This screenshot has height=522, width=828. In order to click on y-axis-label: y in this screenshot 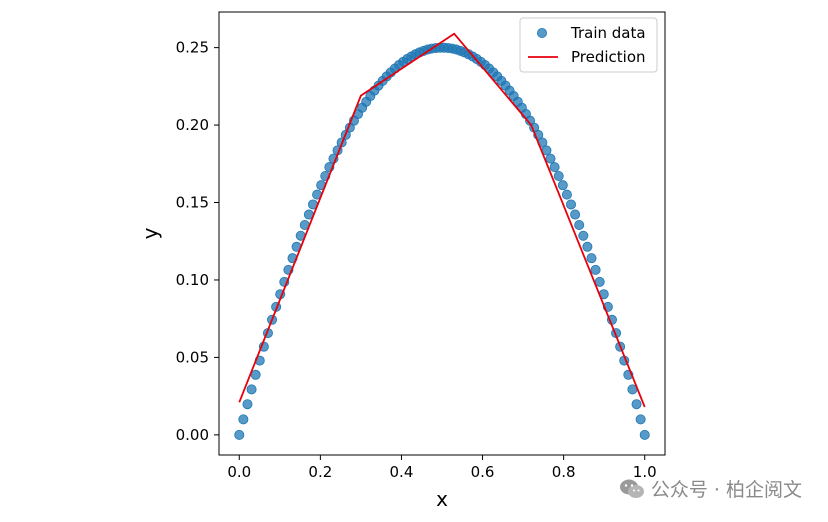, I will do `click(150, 233)`.